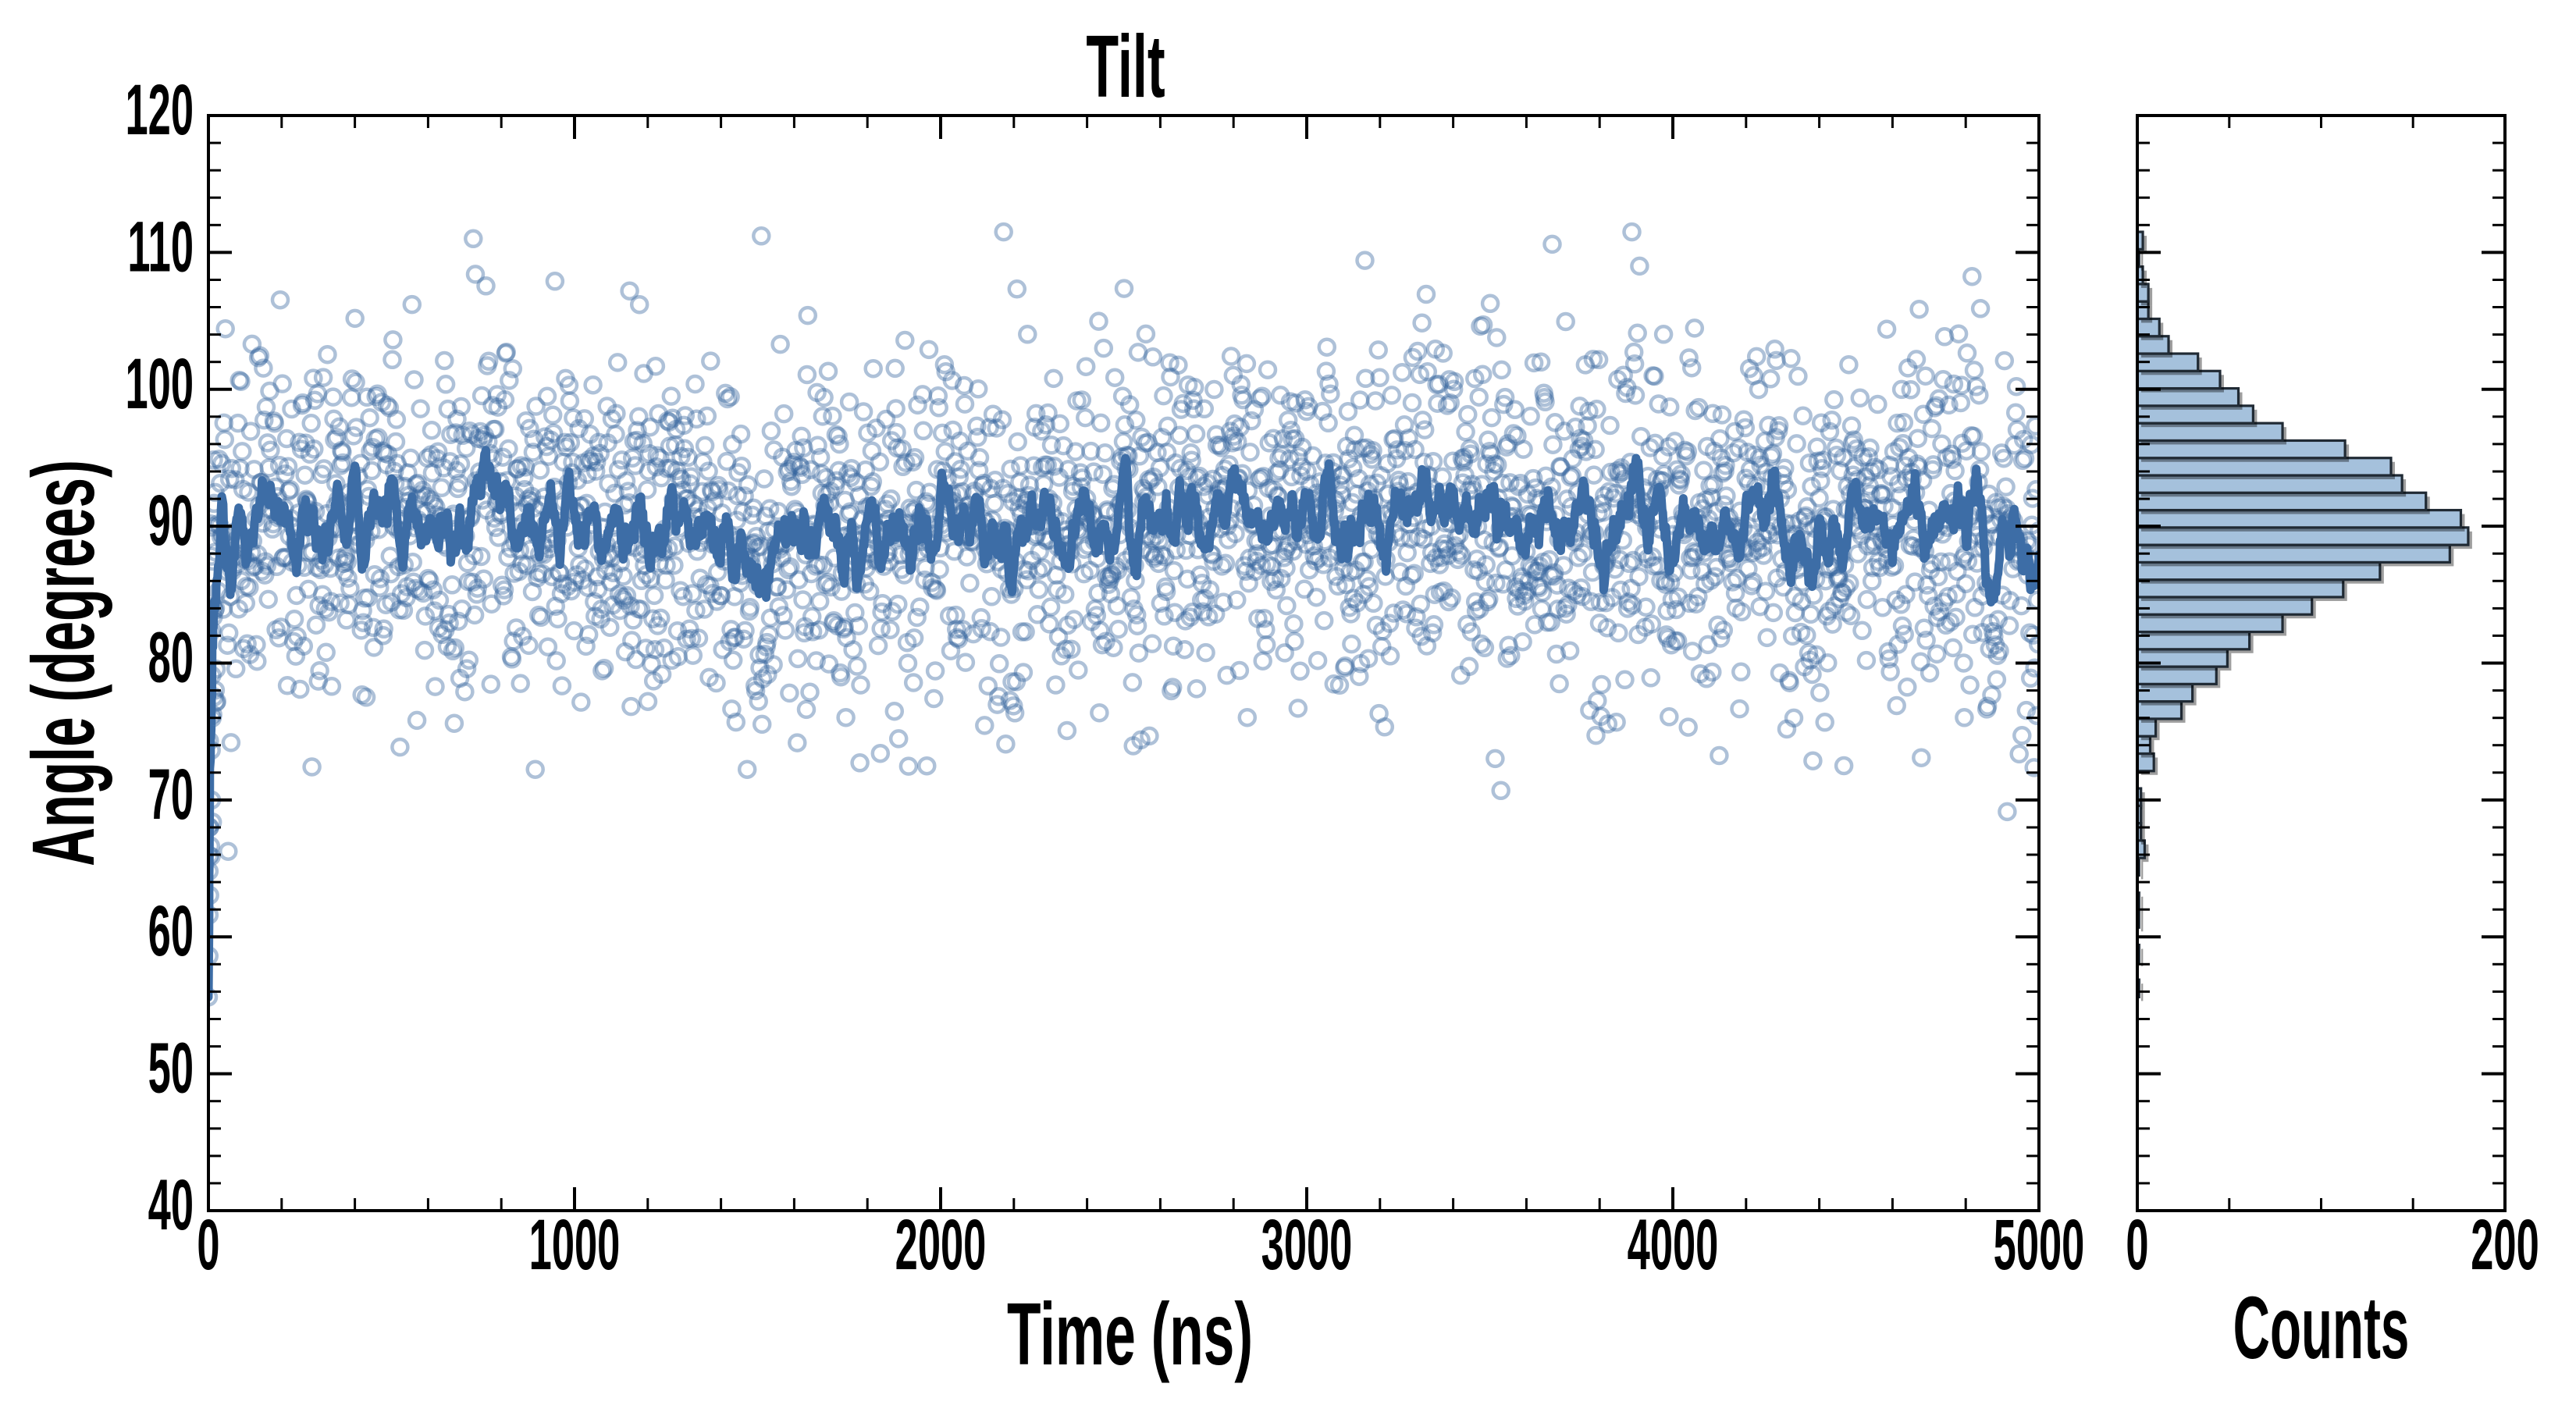 The image size is (2576, 1405). Describe the element at coordinates (1130, 1335) in the screenshot. I see `svg-text: Time (ns)` at that location.